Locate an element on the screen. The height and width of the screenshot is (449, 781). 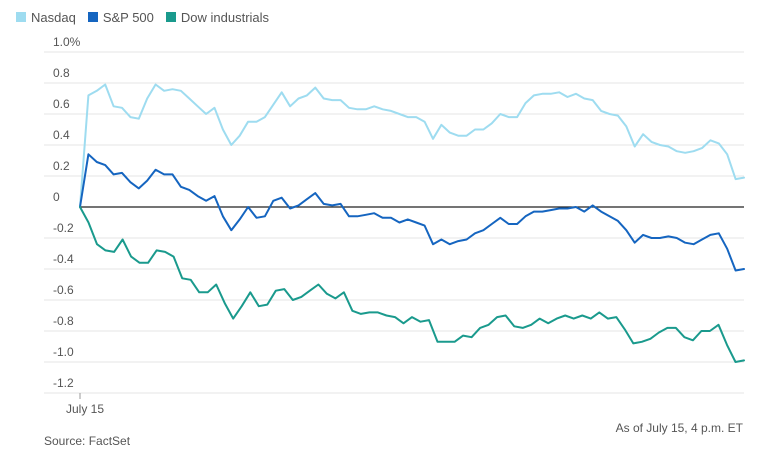
legend: Nasdaq S&P 500 Dow industrials is located at coordinates (148, 17).